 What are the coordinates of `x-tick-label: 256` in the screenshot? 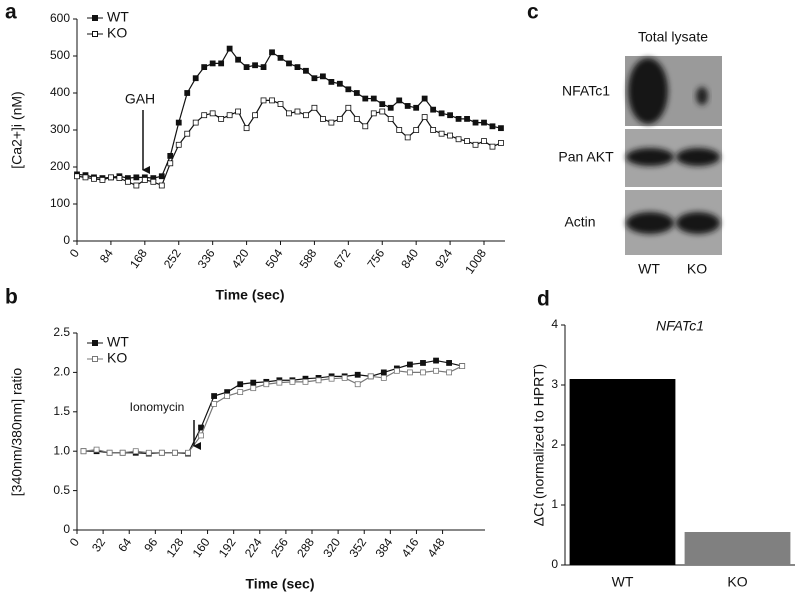 It's located at (279, 547).